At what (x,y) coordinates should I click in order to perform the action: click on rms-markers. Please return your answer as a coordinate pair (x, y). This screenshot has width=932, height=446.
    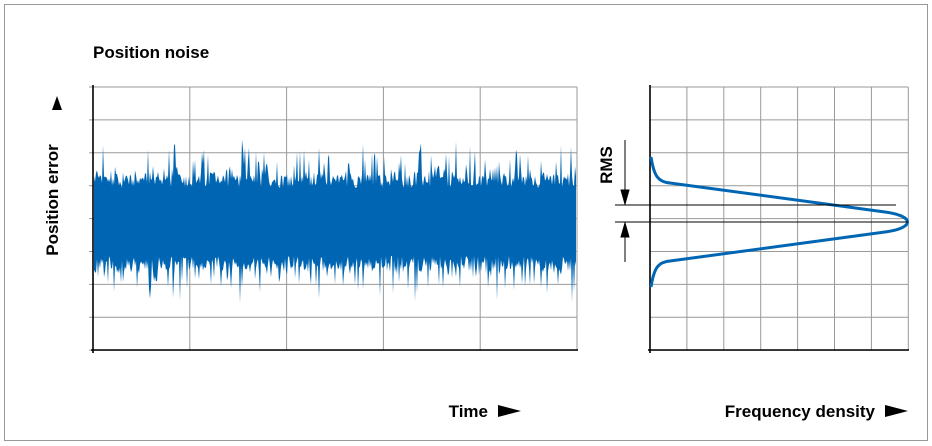
    Looking at the image, I should click on (761, 201).